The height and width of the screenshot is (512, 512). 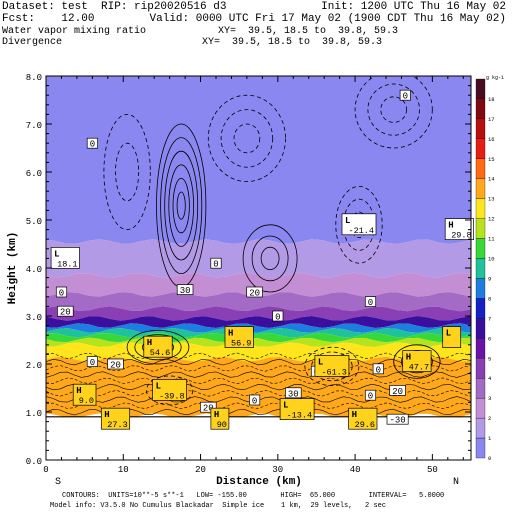 I want to click on contour-label: 30, so click(x=185, y=291).